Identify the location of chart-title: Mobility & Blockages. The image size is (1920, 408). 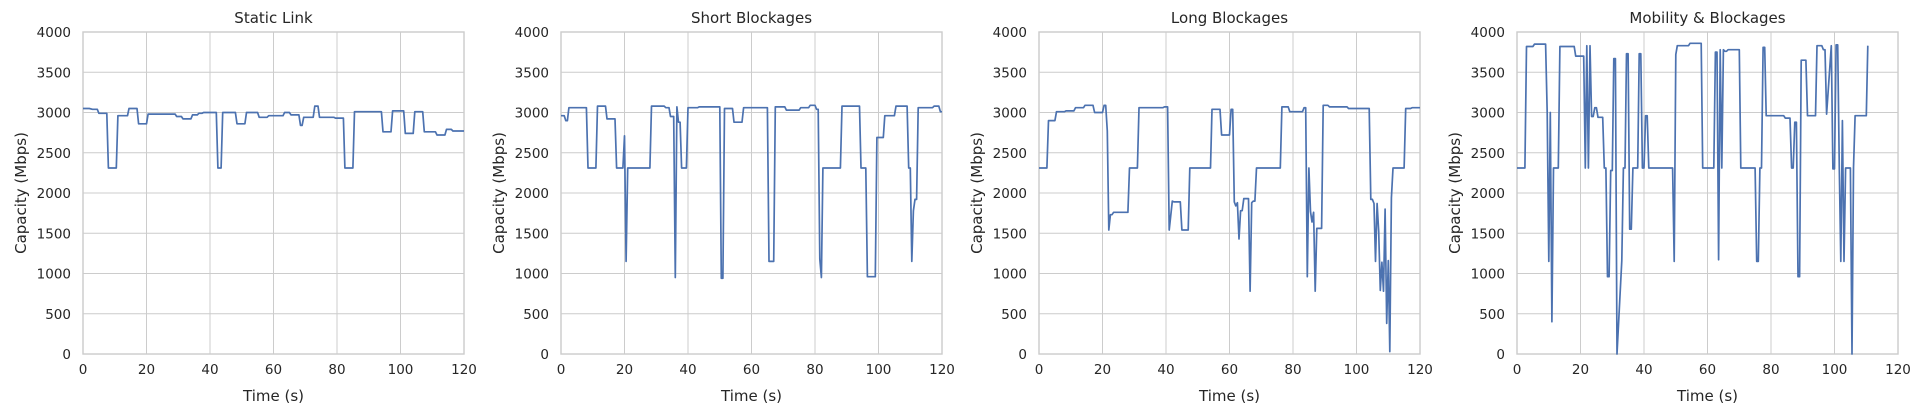
(1707, 18).